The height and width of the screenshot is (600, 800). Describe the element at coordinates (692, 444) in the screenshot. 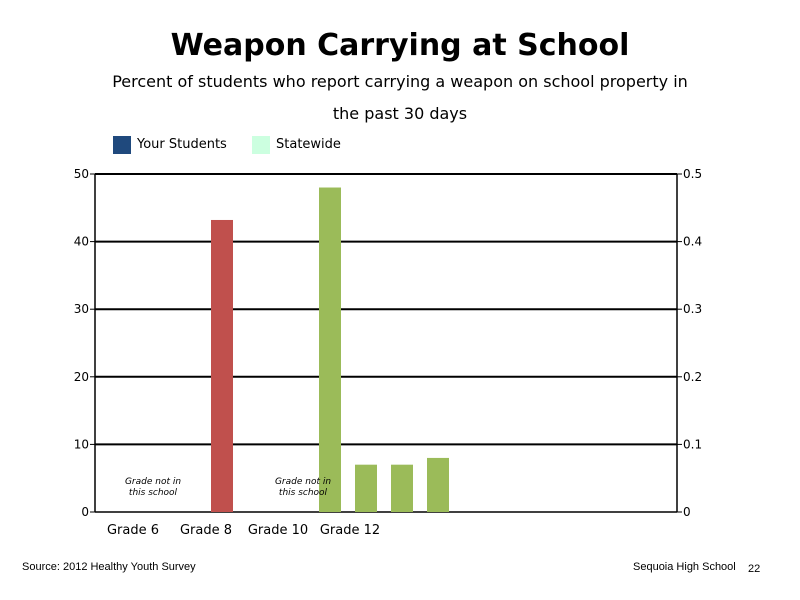

I see `right-tick-label: 0.1` at that location.